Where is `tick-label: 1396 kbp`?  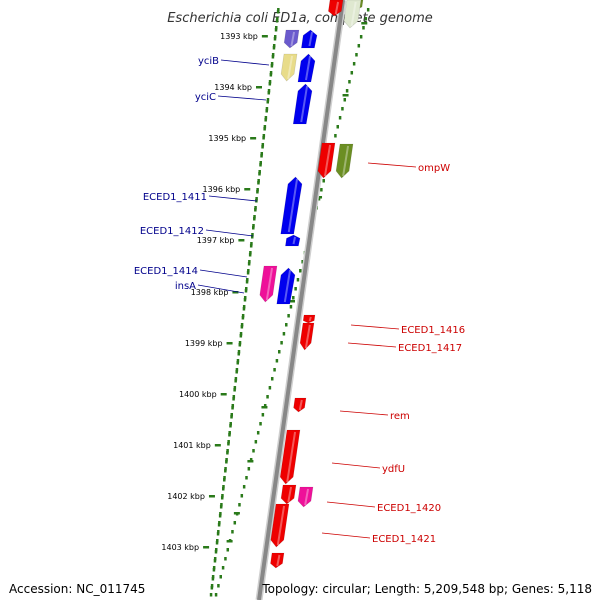
tick-label: 1396 kbp is located at coordinates (222, 189).